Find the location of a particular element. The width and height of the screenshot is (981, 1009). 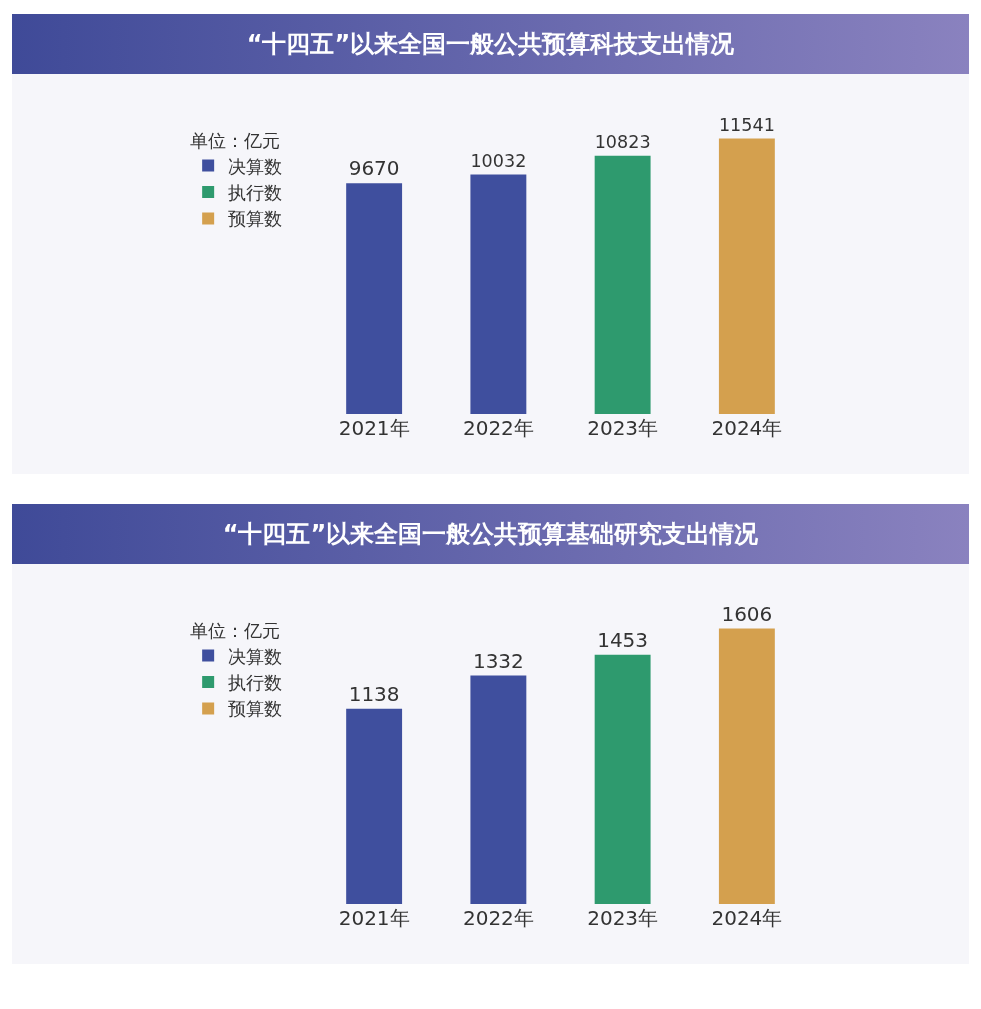

data-label: 1138 is located at coordinates (374, 693).